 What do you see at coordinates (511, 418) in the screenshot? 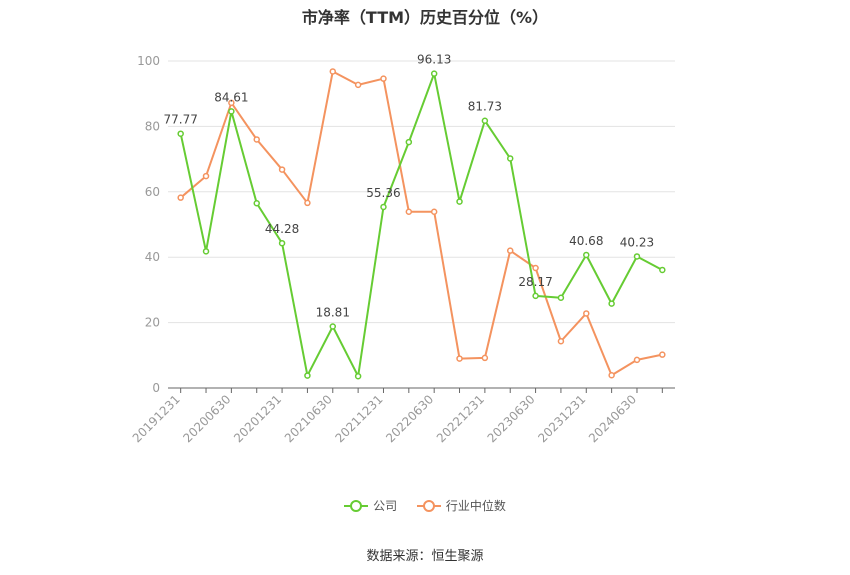
I see `x-tick-label: 20230630` at bounding box center [511, 418].